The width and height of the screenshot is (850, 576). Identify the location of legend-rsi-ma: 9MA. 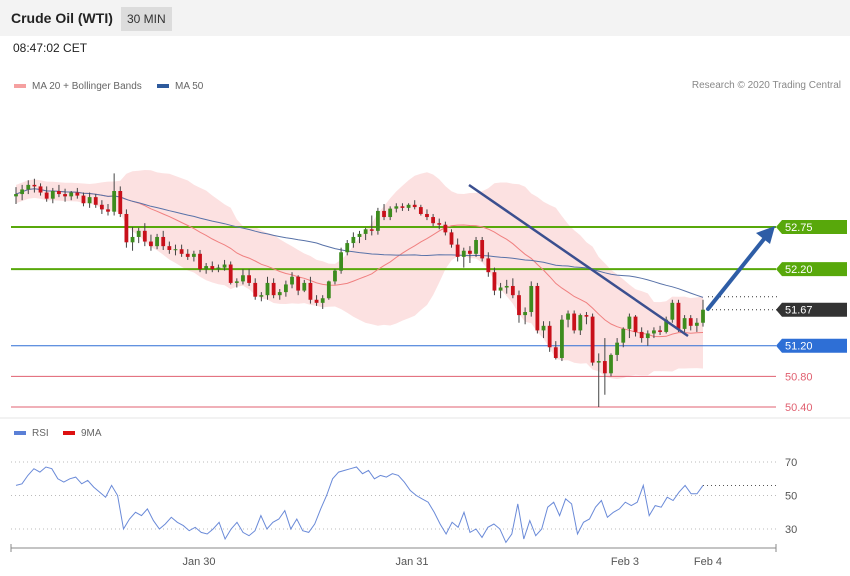
(82, 433).